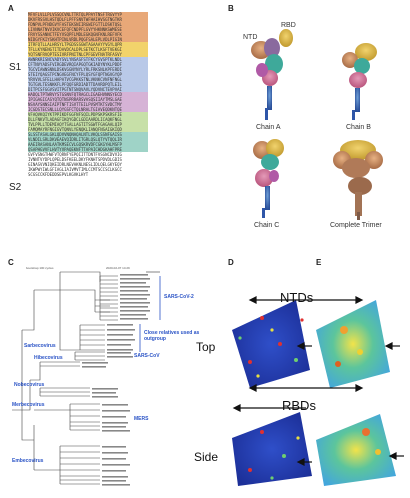 The width and height of the screenshot is (410, 498). What do you see at coordinates (272, 74) in the screenshot?
I see `chain-a-structure` at bounding box center [272, 74].